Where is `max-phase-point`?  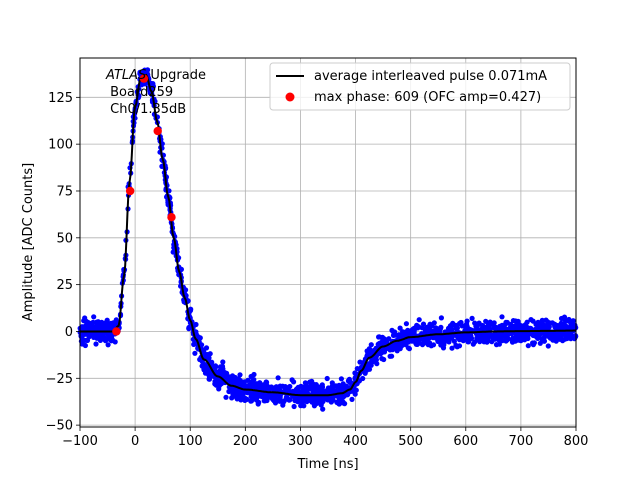
max-phase-point is located at coordinates (171, 217).